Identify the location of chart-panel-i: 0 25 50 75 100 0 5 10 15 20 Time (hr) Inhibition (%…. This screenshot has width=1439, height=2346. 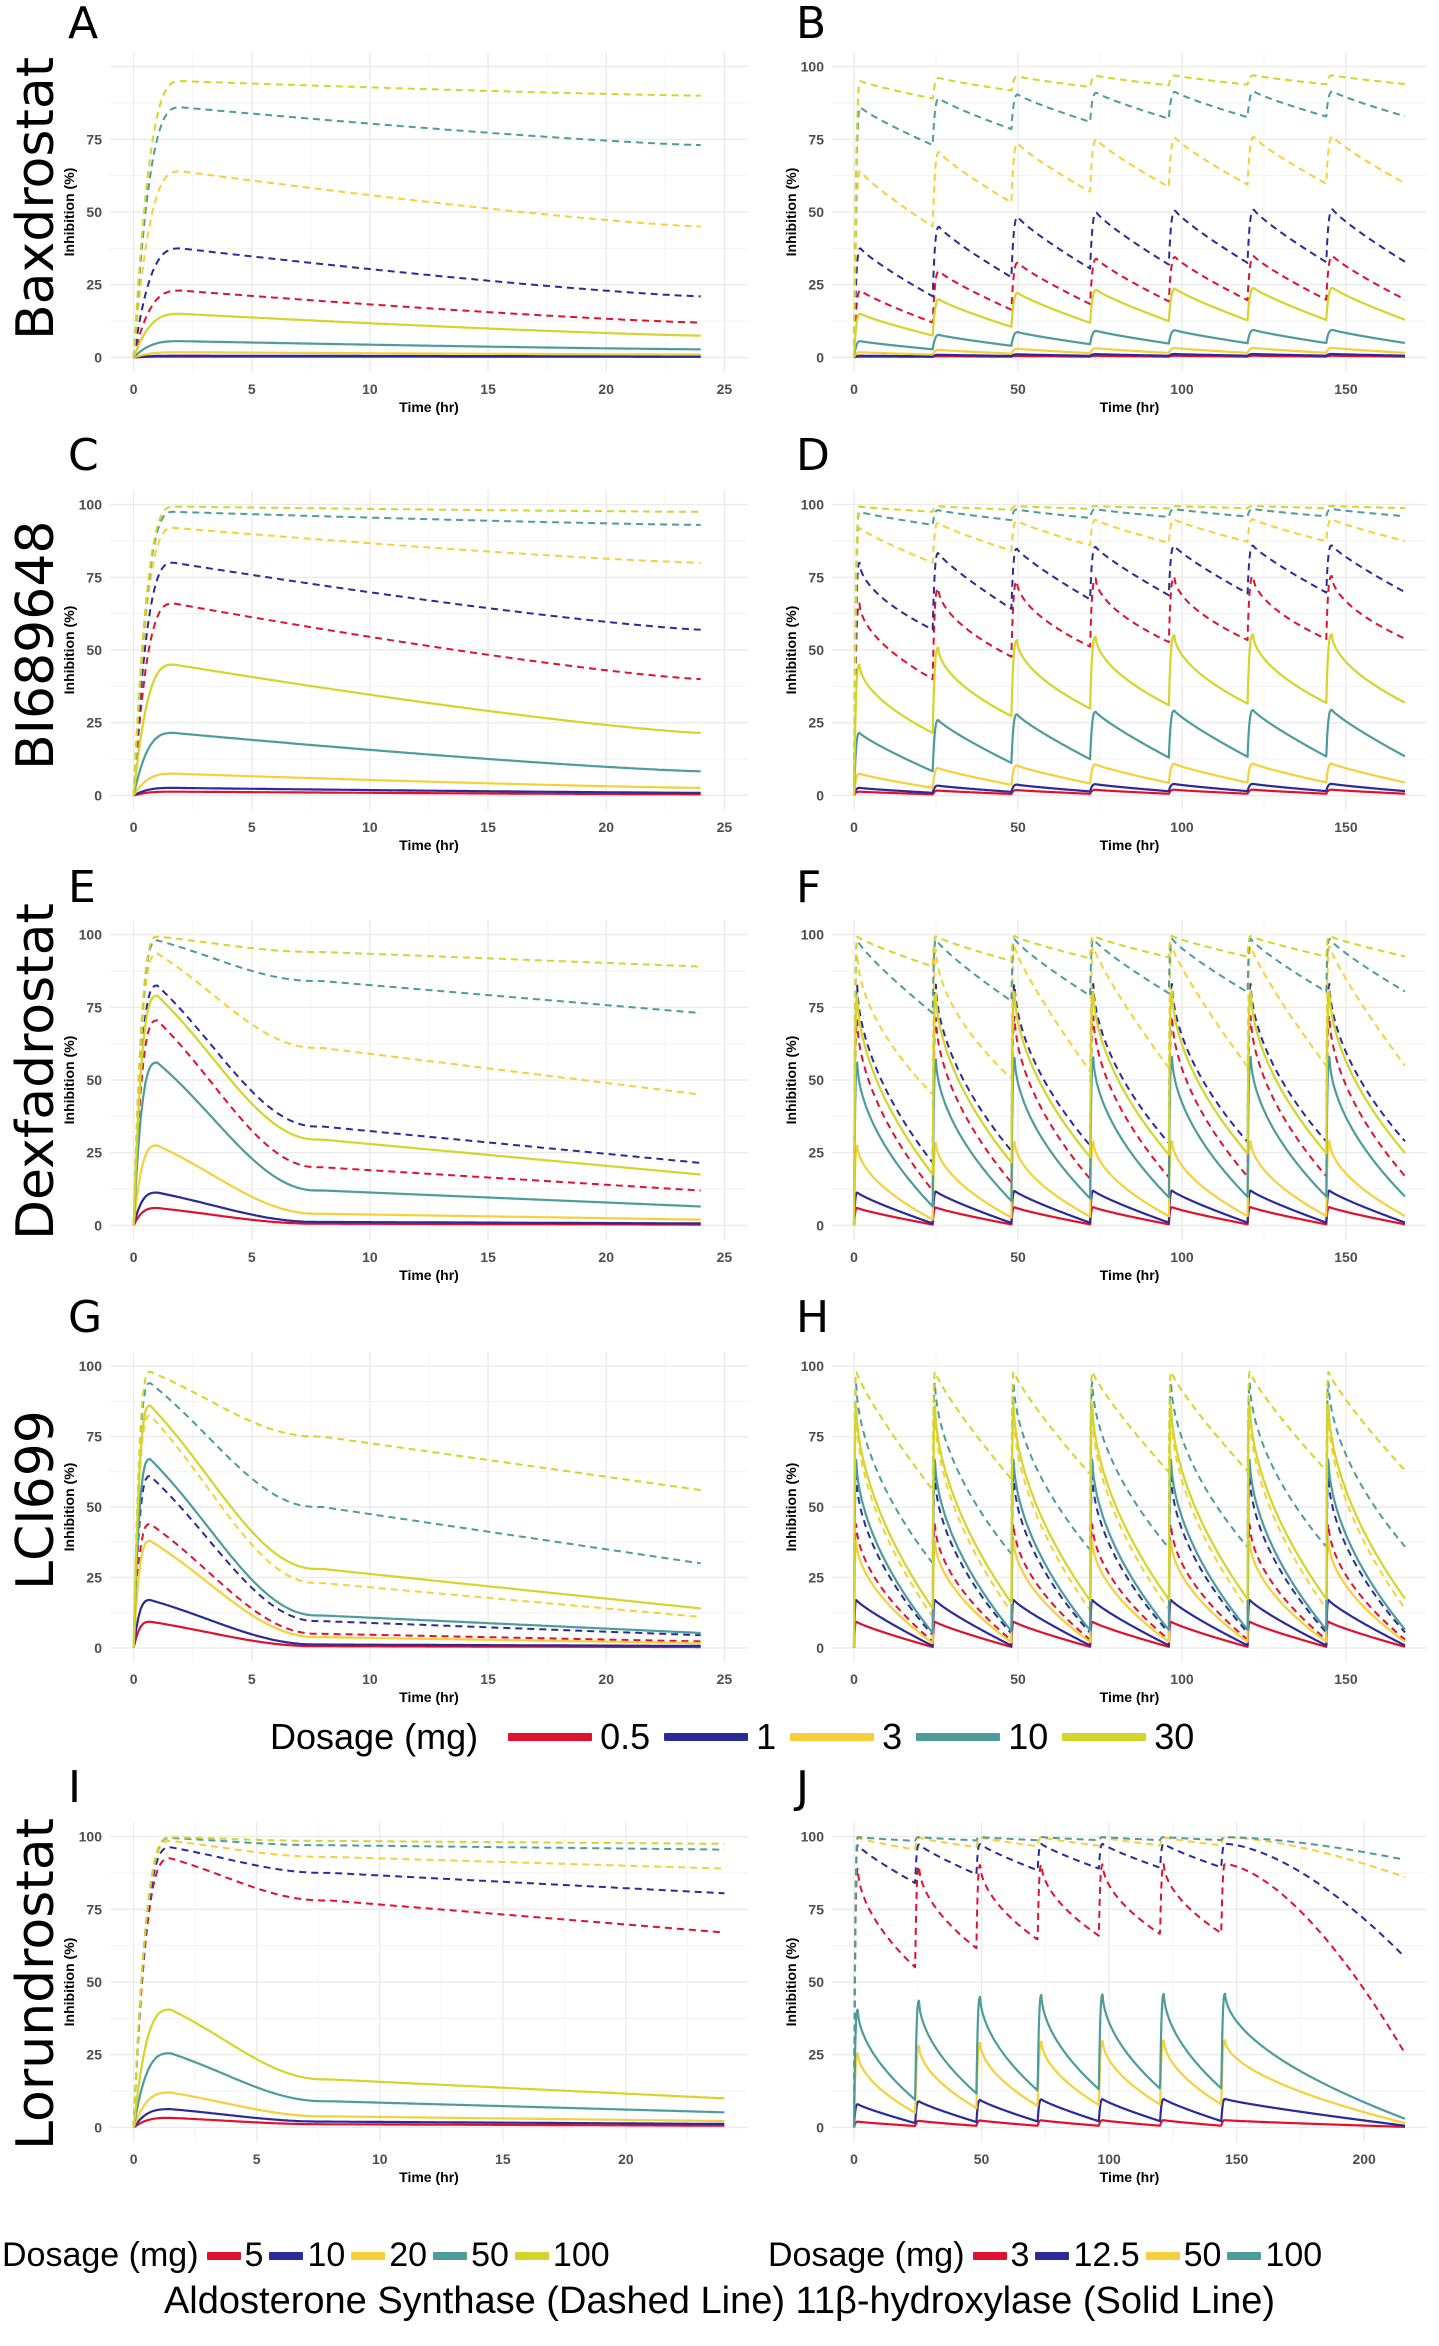
(404, 2003).